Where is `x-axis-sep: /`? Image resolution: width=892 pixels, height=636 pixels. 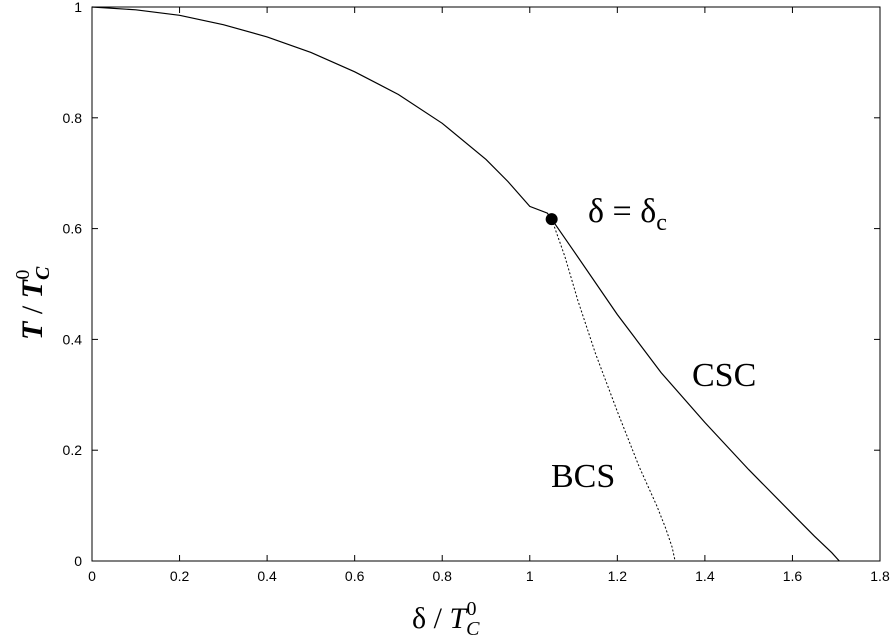 x-axis-sep: / is located at coordinates (437, 618).